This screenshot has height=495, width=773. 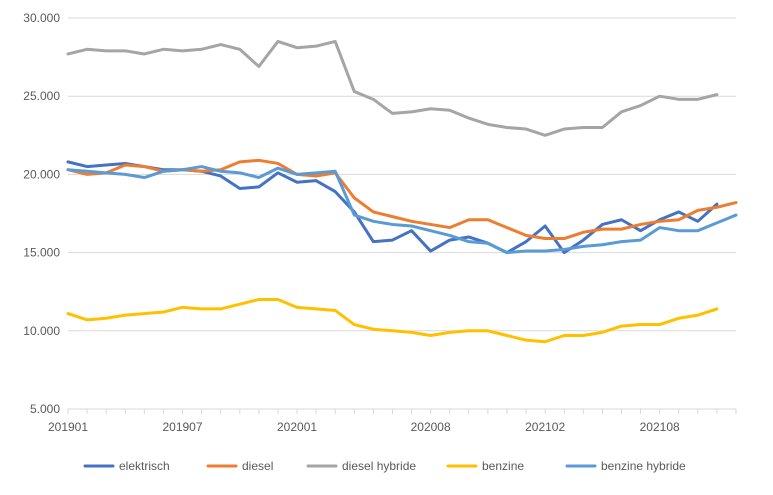 What do you see at coordinates (297, 427) in the screenshot?
I see `x-tick-label: 202001` at bounding box center [297, 427].